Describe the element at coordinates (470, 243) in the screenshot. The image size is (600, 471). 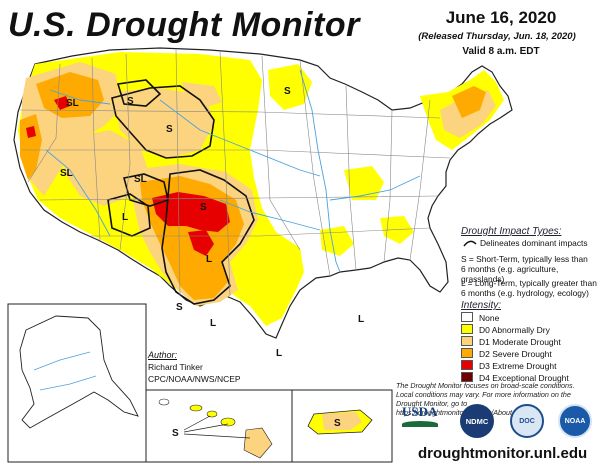
I see `impact-line-glyph` at that location.